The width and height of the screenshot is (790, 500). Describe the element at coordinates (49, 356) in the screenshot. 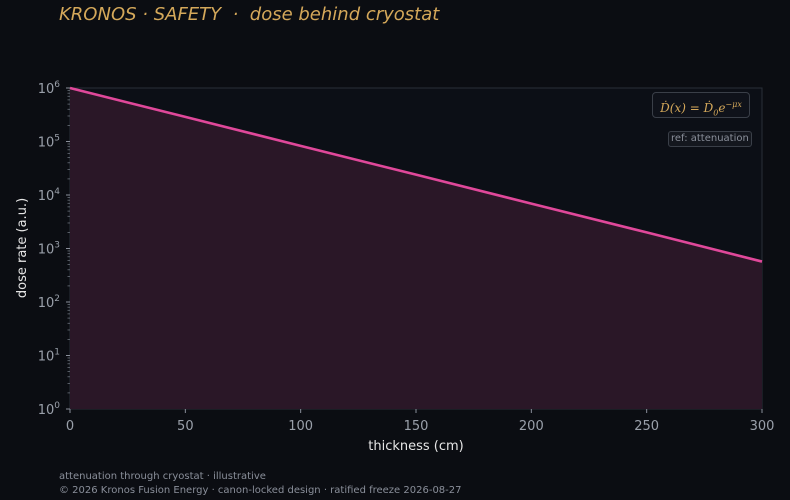

I see `y-tick-label: 10¹` at that location.